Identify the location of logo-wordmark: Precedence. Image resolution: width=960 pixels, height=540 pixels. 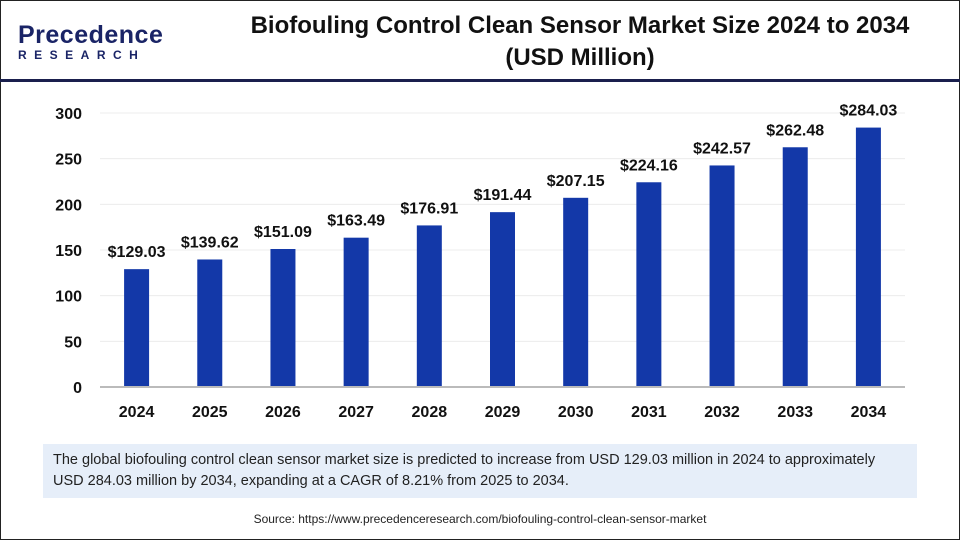
(91, 35).